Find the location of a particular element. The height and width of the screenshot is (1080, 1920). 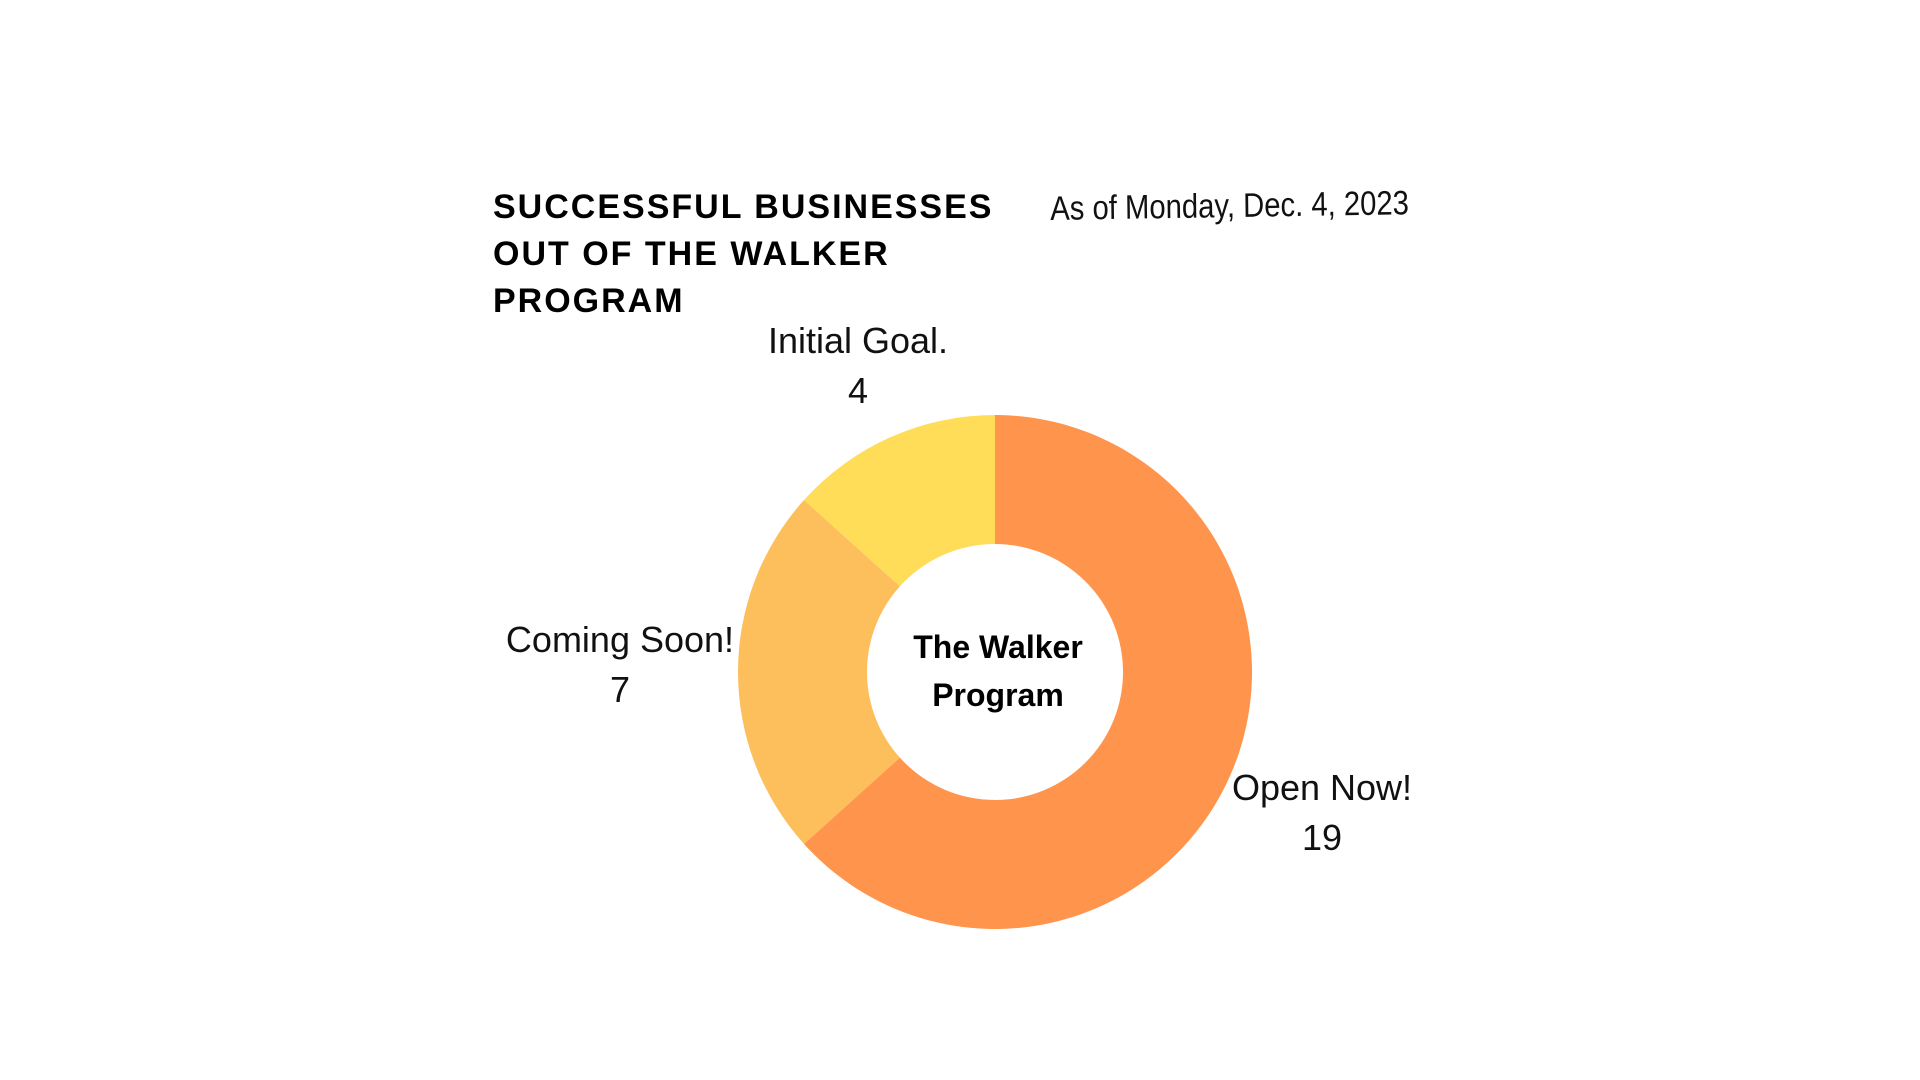

center-label-line-1: The Walker is located at coordinates (998, 647).